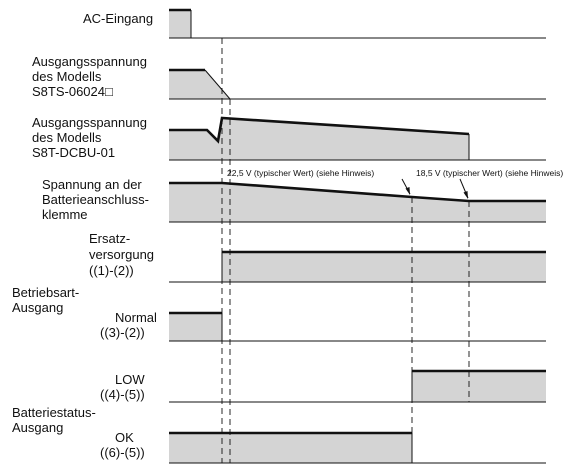 The image size is (585, 466). I want to click on note-22-5-v: 22,5 V (typischer Wert) (siehe Hinweis), so click(300, 173).